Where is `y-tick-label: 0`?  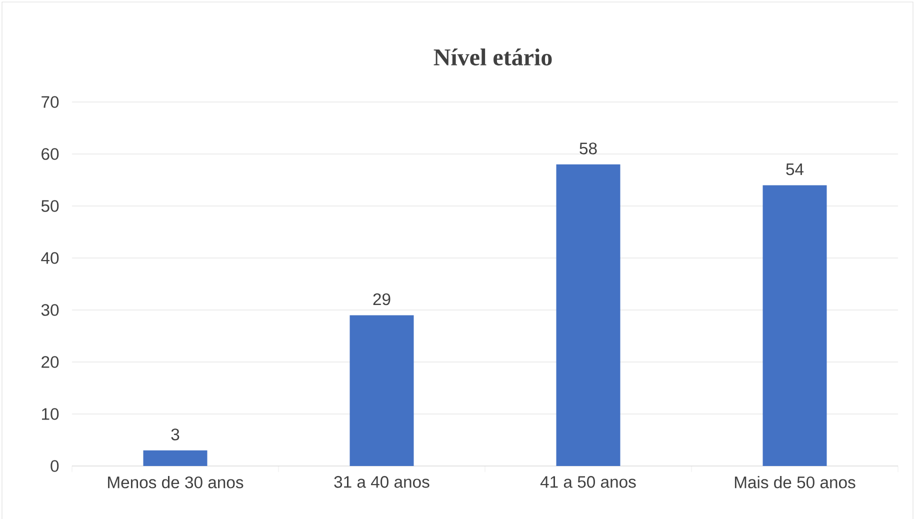 y-tick-label: 0 is located at coordinates (54, 466).